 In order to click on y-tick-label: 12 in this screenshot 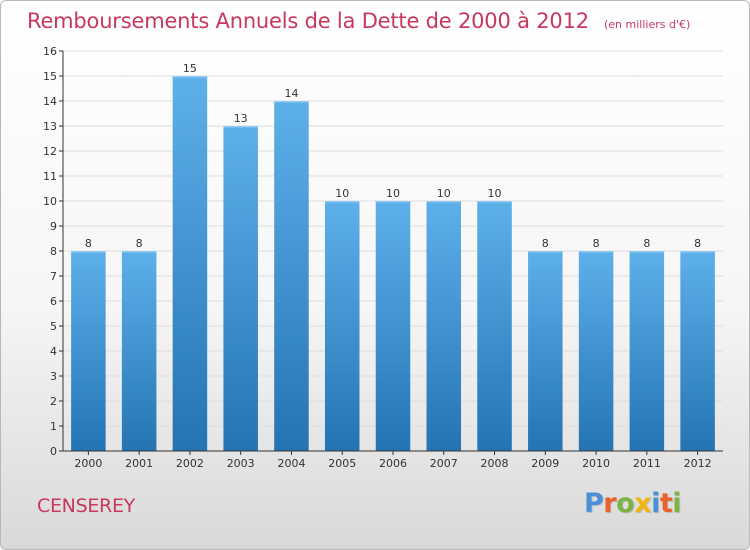, I will do `click(50, 151)`.